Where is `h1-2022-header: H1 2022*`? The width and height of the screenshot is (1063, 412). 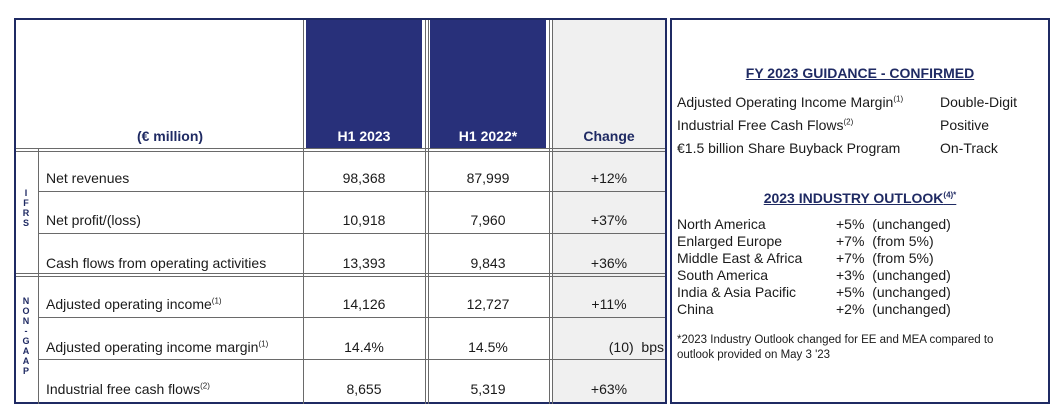 h1-2022-header: H1 2022* is located at coordinates (488, 136).